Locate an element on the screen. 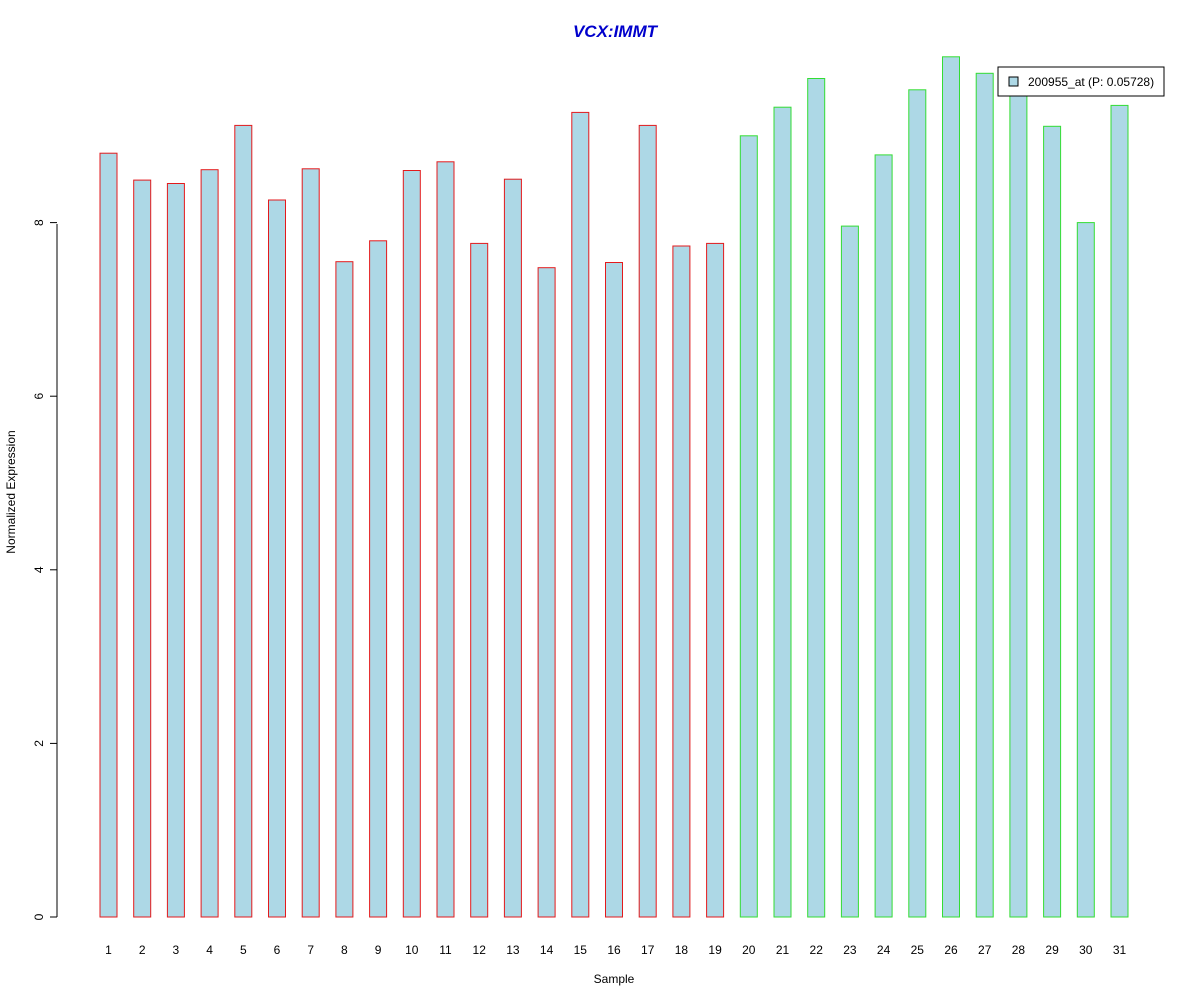 The width and height of the screenshot is (1200, 1000). y-tick-label: 0 is located at coordinates (39, 916).